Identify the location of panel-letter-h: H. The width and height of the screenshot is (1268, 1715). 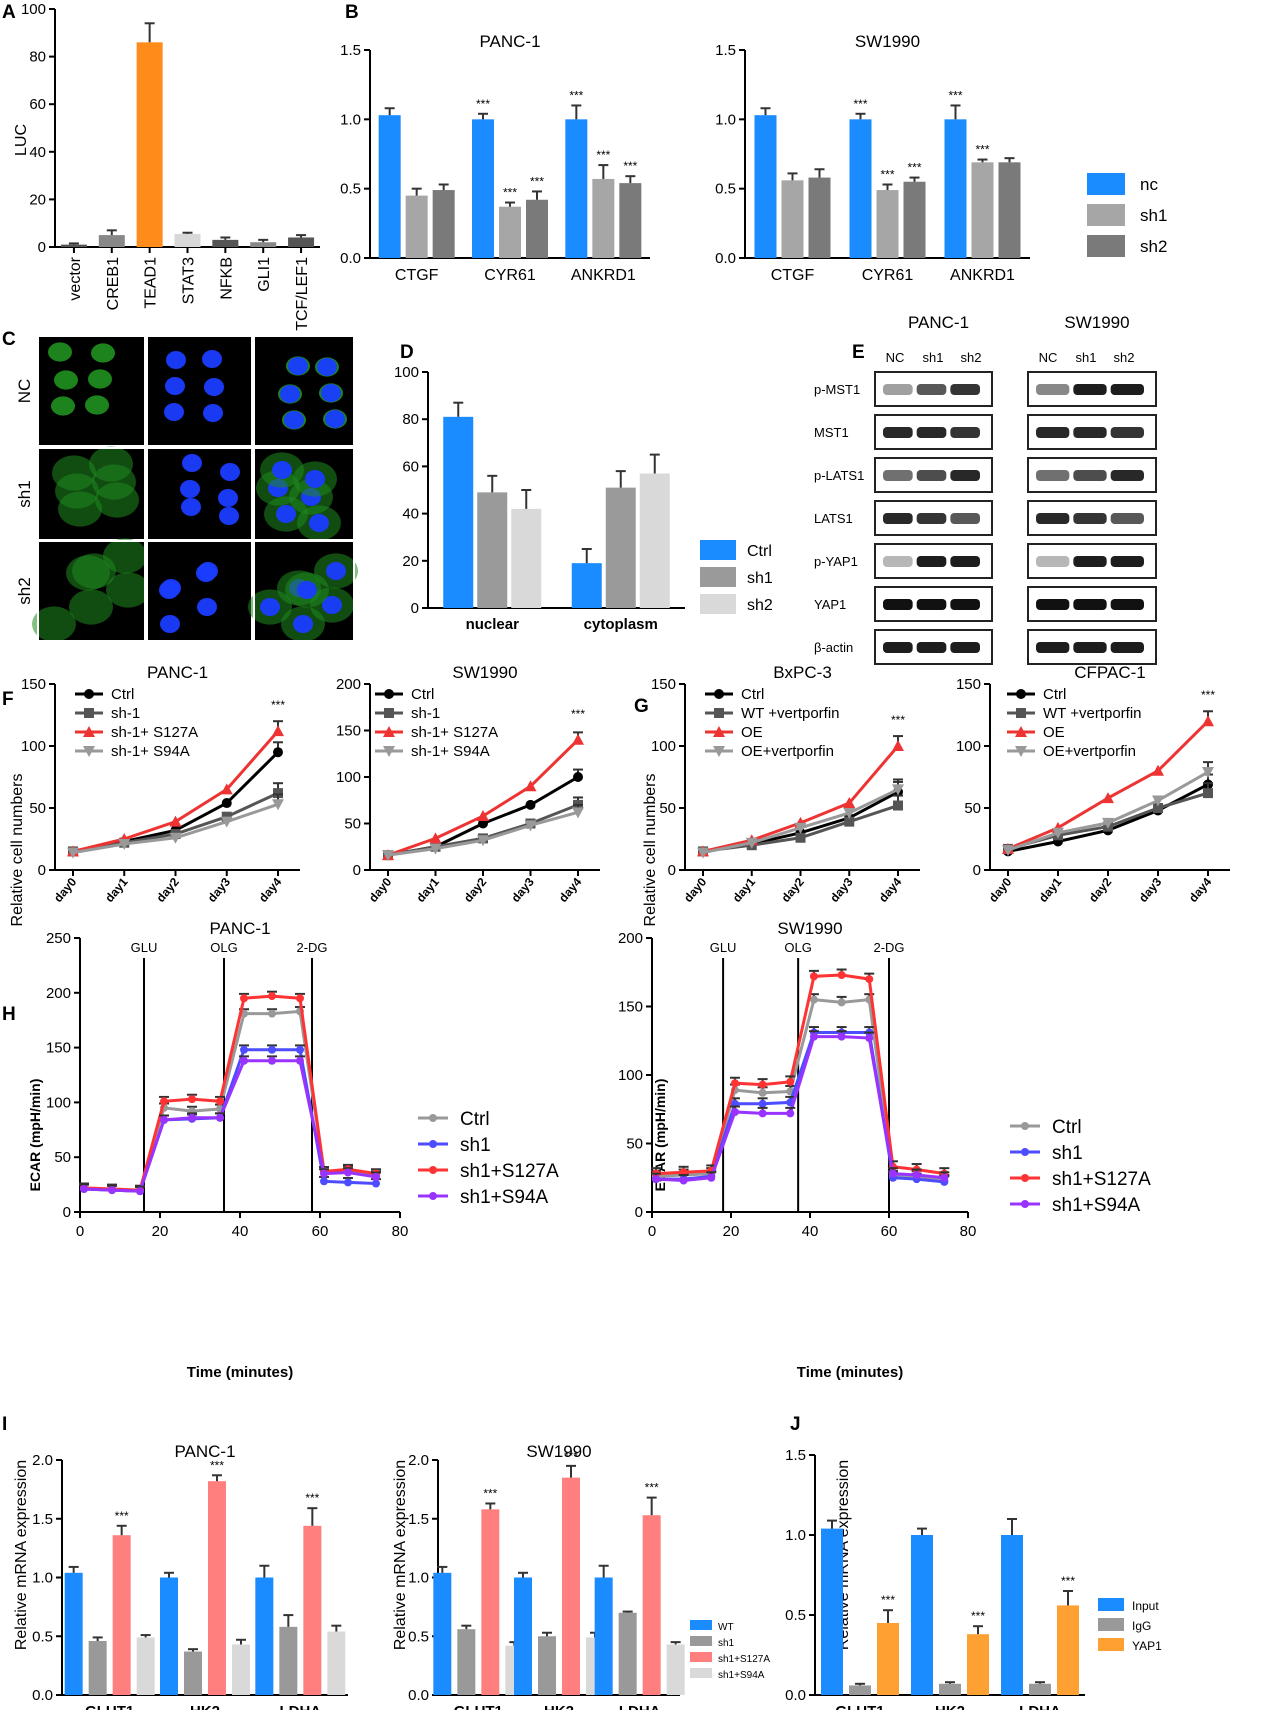
(9, 1014).